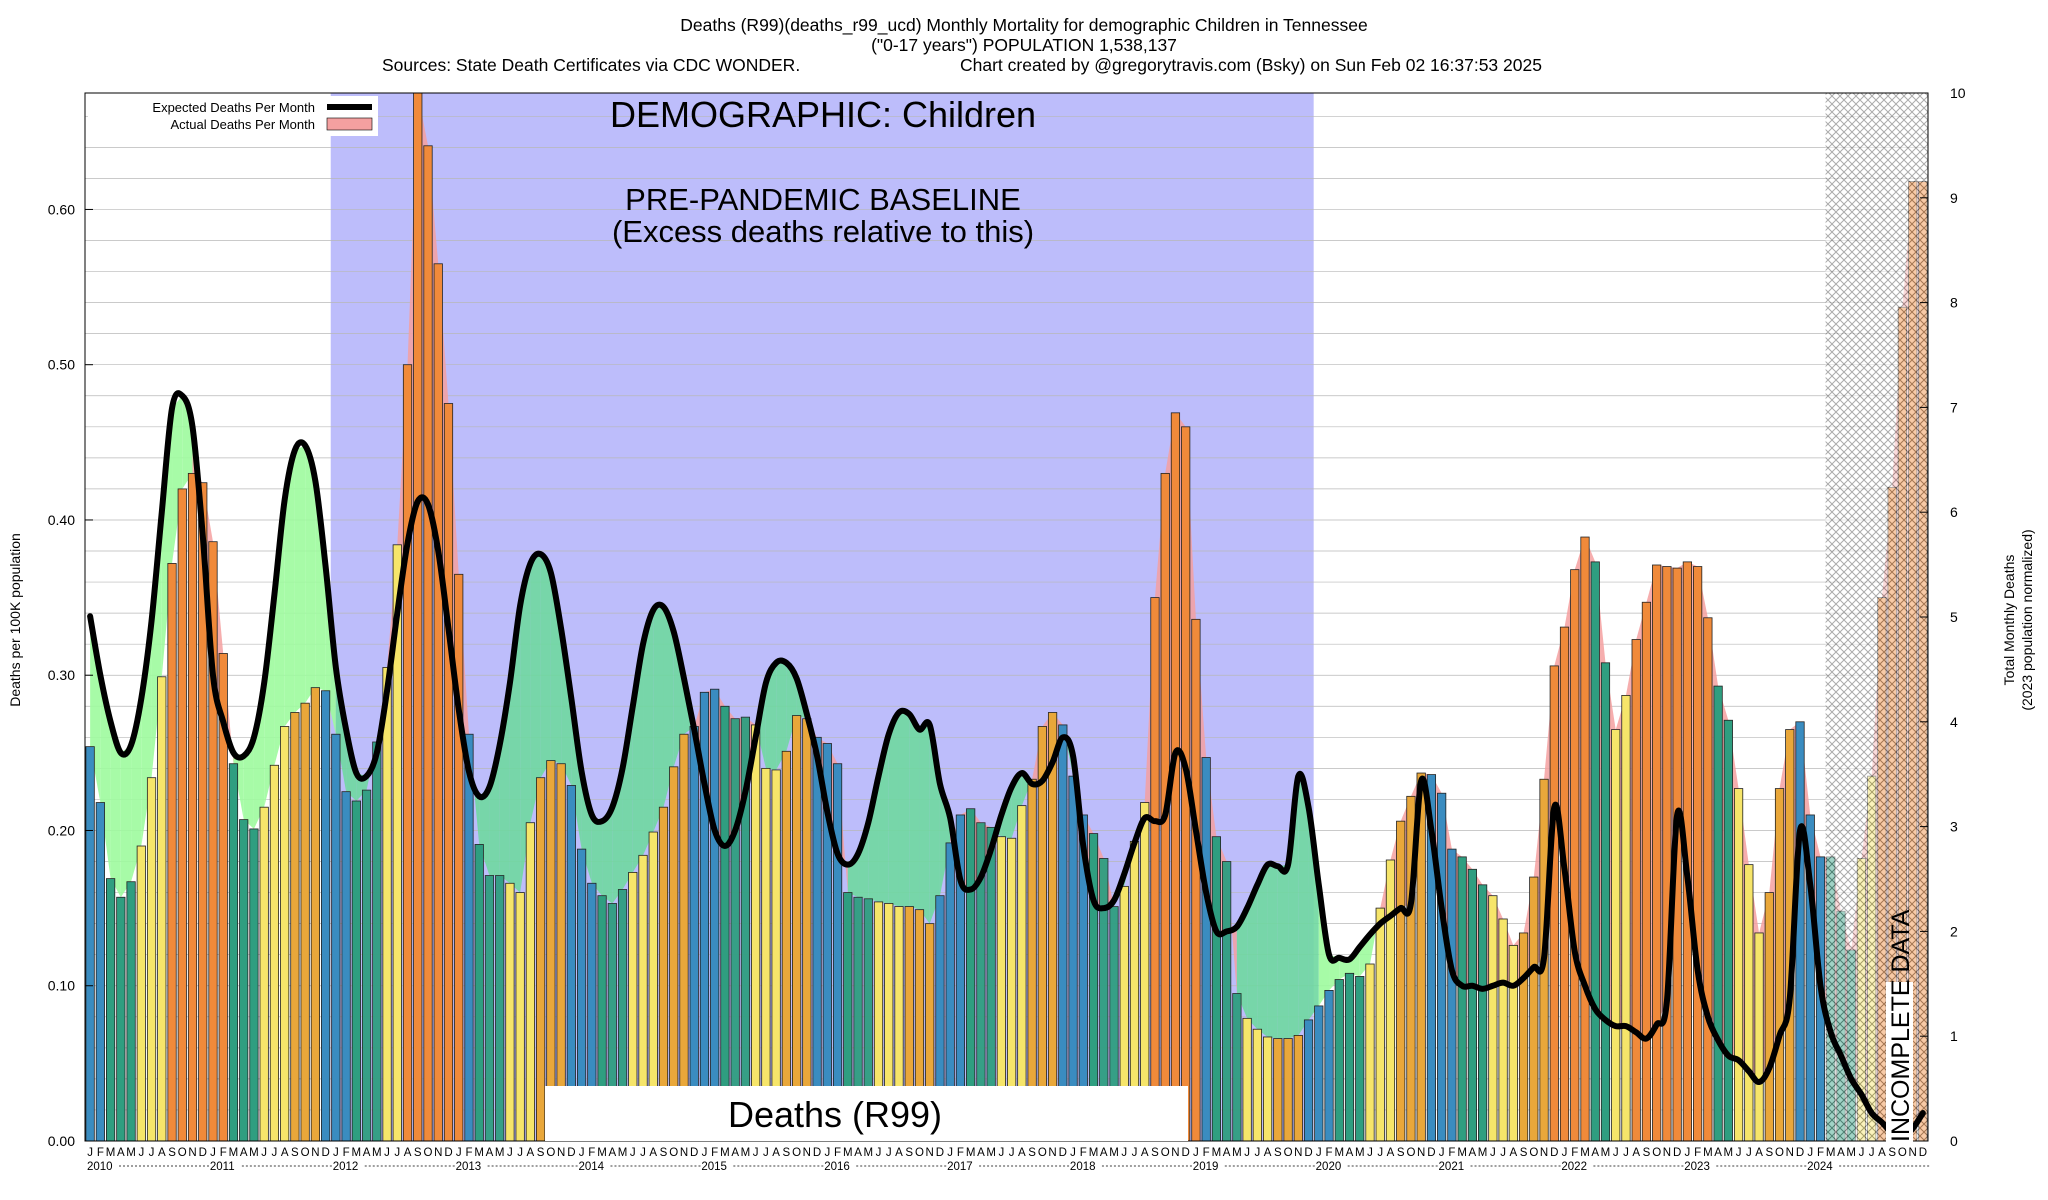 The width and height of the screenshot is (2048, 1200). I want to click on y-tick-label: 0.40, so click(61, 520).